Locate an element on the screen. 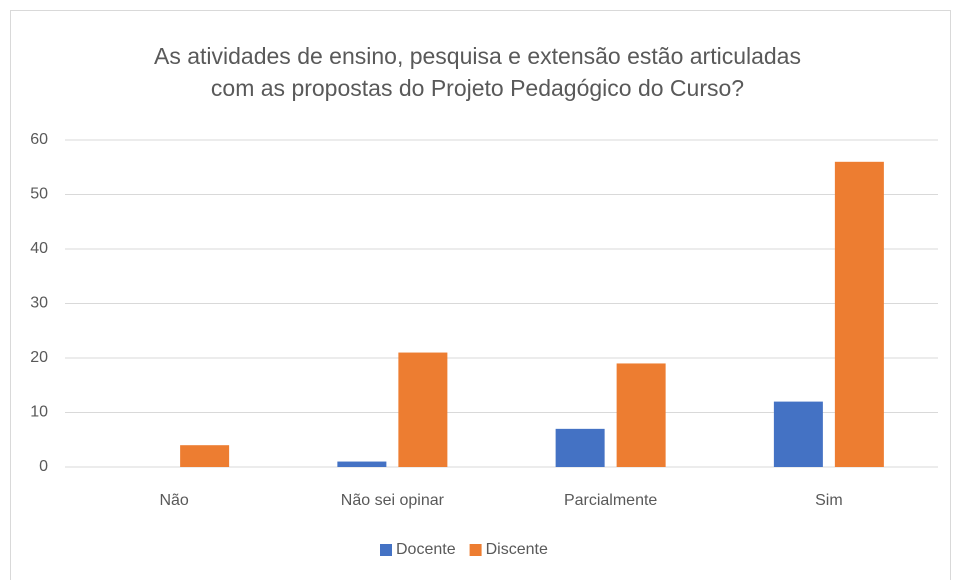 The image size is (955, 580). x-tick-label: Sim is located at coordinates (829, 500).